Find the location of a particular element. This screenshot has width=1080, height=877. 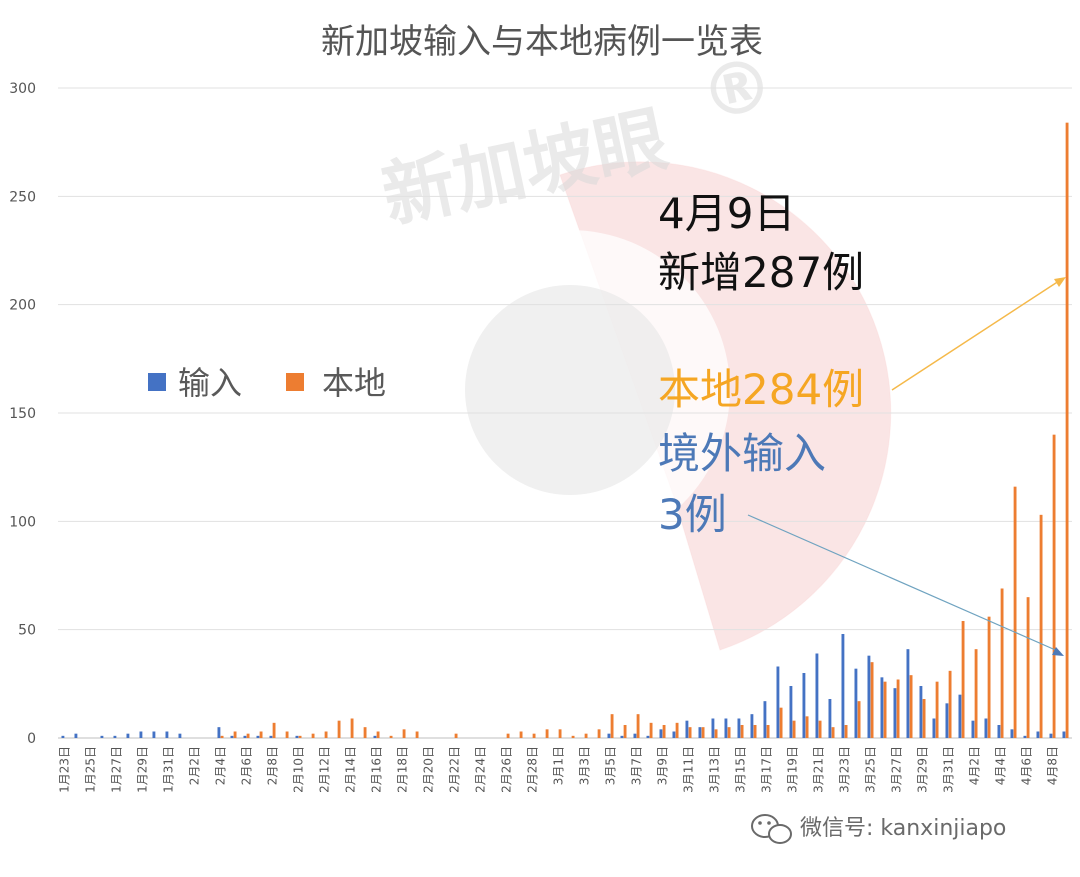

y-tick-label: 0 is located at coordinates (31, 739).